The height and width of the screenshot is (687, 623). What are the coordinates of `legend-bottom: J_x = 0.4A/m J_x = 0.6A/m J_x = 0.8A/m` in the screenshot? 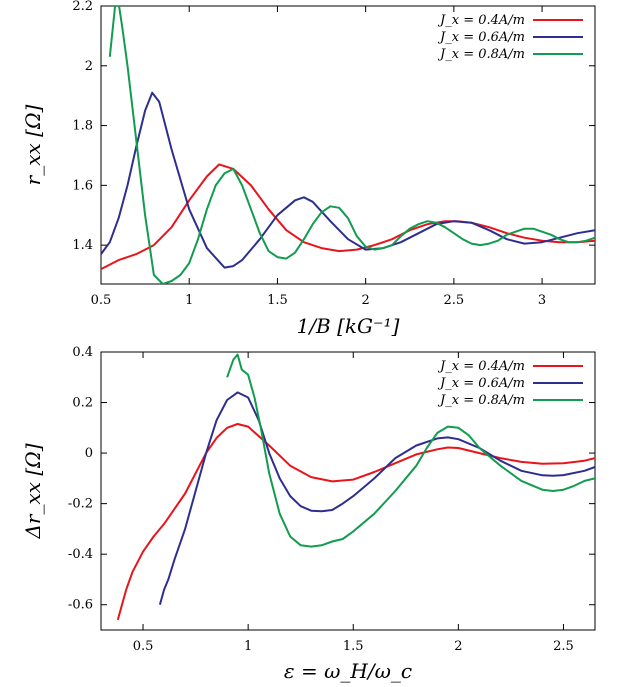 It's located at (510, 383).